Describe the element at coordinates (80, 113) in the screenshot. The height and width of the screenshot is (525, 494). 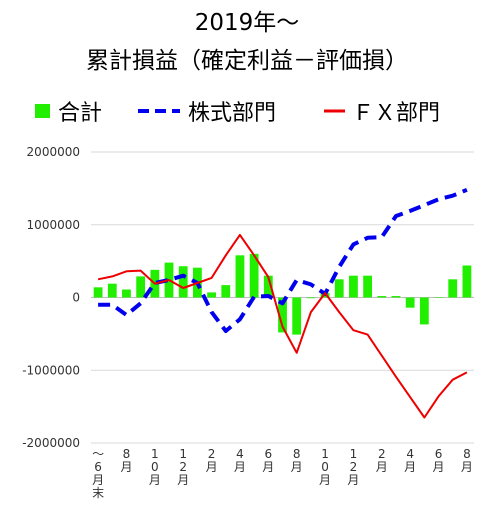
I see `legend-label-total: 合計` at that location.